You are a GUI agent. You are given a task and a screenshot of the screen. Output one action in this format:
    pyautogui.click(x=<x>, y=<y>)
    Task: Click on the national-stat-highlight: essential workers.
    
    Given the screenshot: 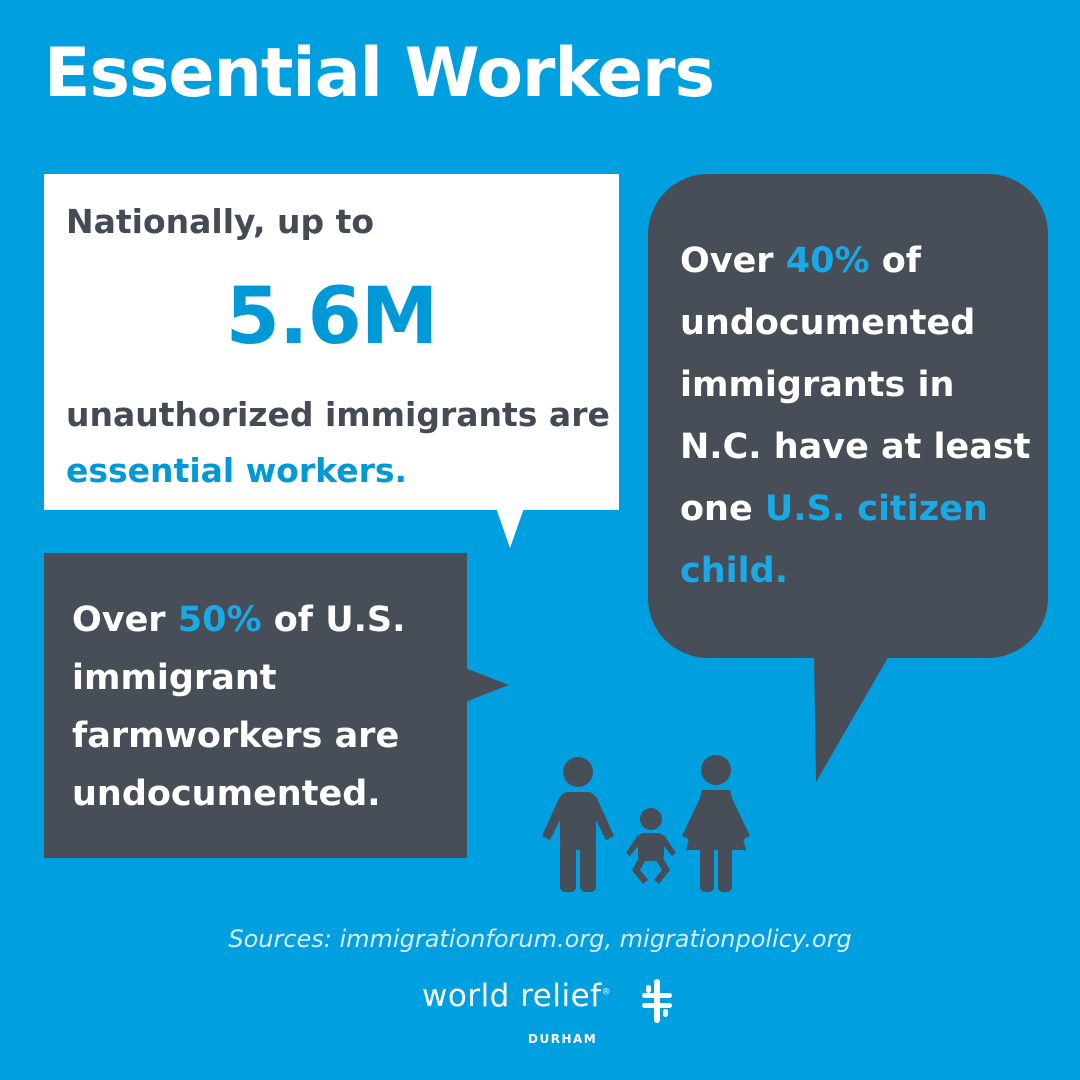 What is the action you would take?
    pyautogui.click(x=237, y=470)
    